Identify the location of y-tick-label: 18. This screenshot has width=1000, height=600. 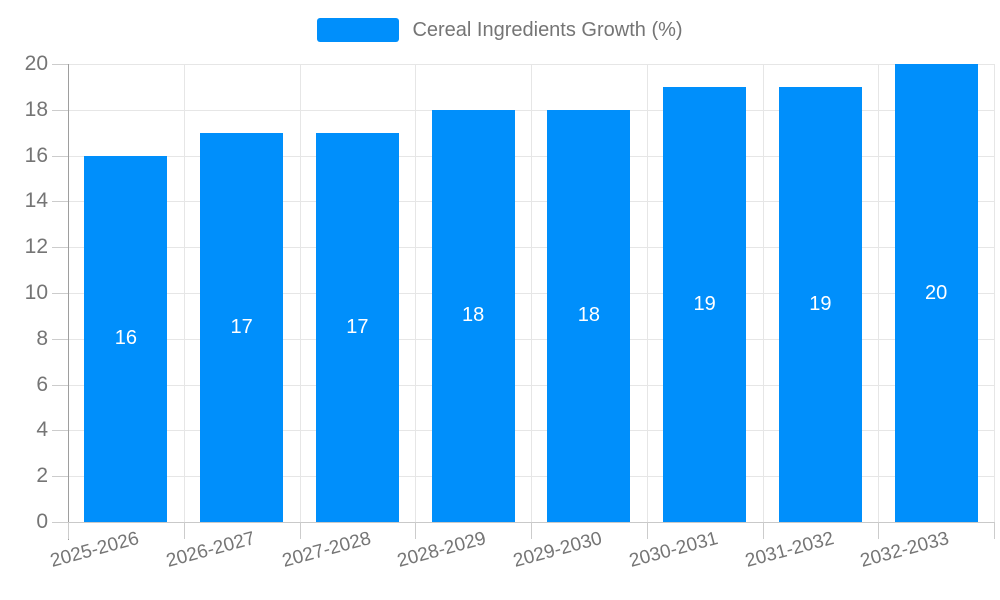
(36, 109).